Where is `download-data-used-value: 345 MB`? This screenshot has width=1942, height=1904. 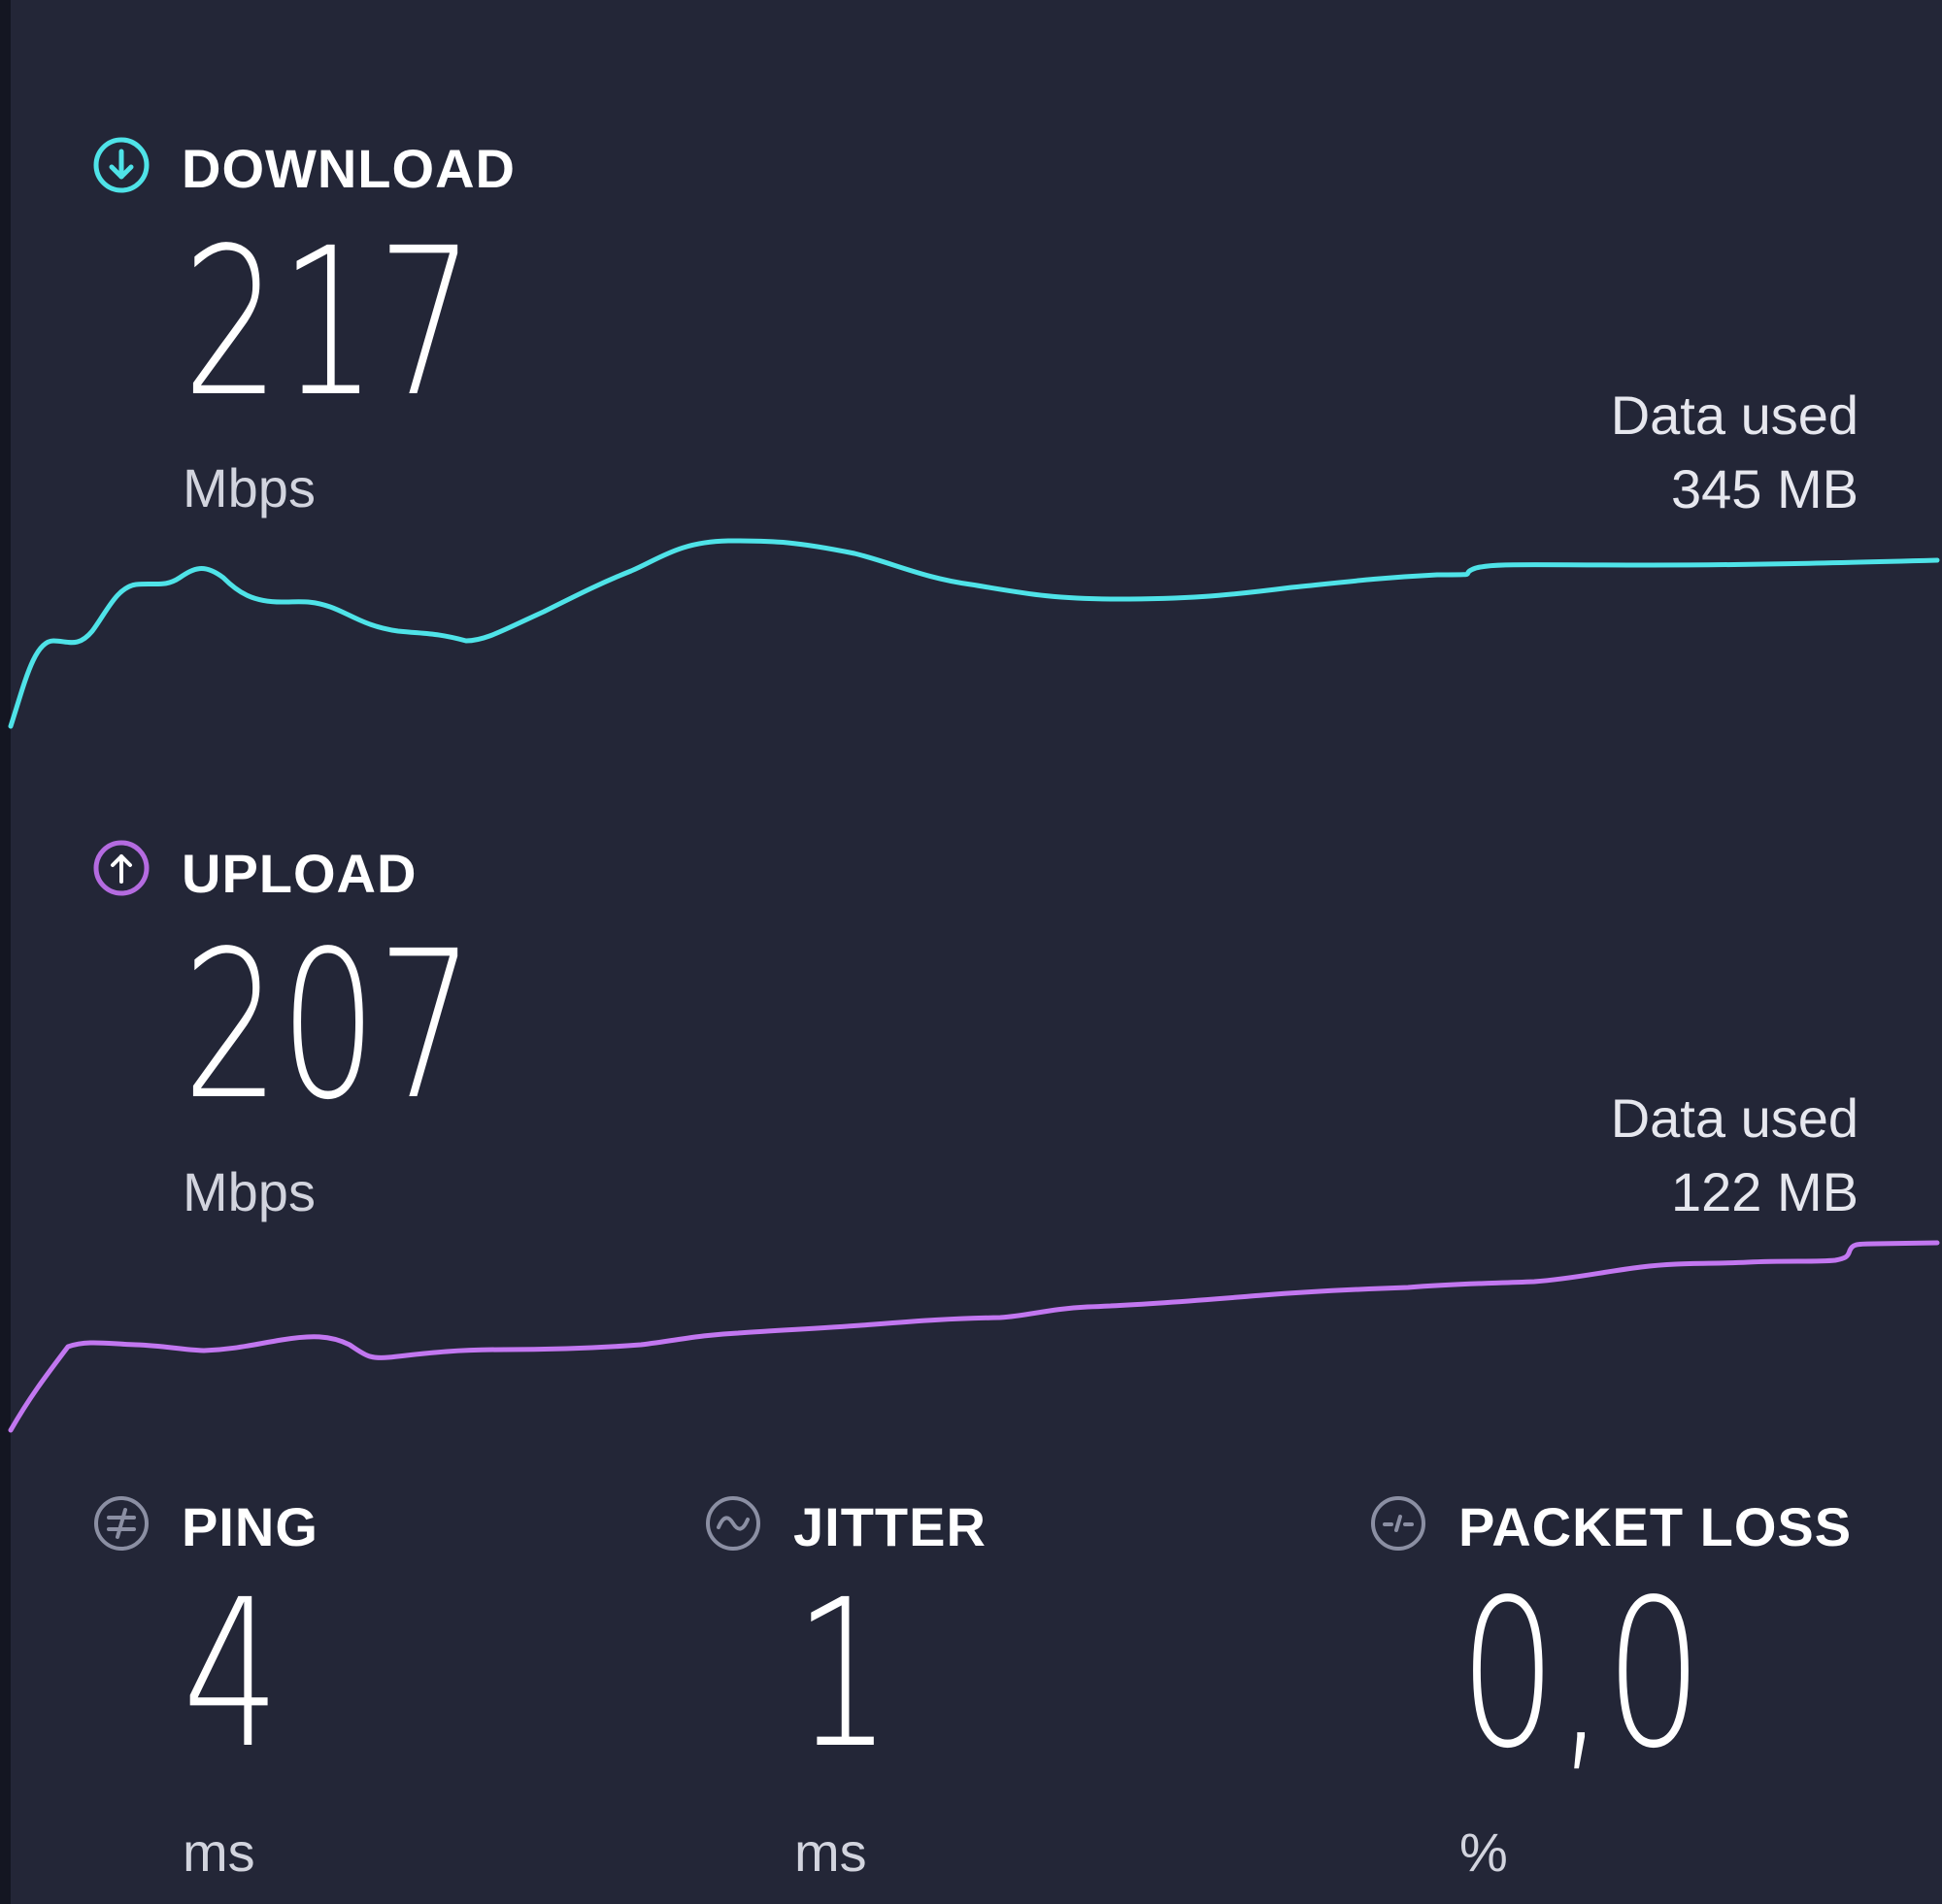 download-data-used-value: 345 MB is located at coordinates (1764, 488).